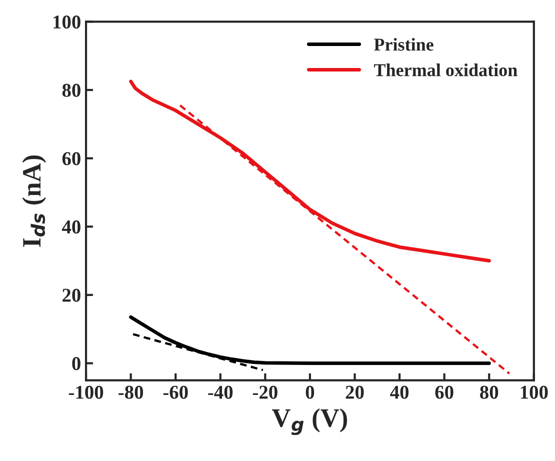  What do you see at coordinates (310, 421) in the screenshot?
I see `x-axis-title: V$_{g}$ (V)` at bounding box center [310, 421].